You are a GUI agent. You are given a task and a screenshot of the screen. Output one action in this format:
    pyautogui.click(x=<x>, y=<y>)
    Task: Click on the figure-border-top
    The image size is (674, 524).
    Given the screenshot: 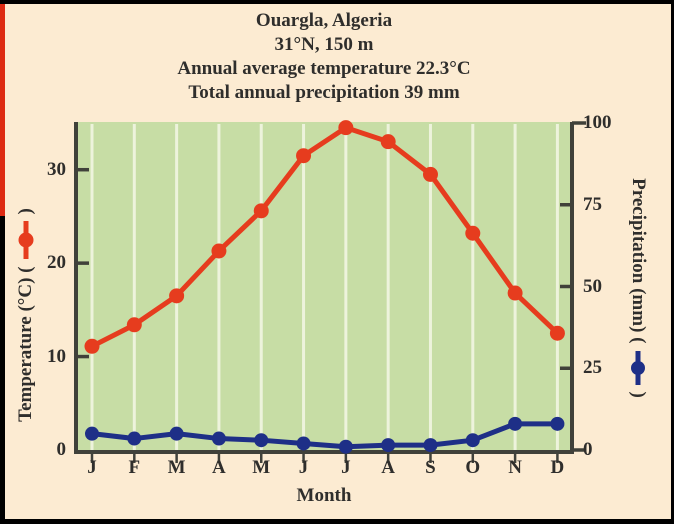 What is the action you would take?
    pyautogui.click(x=337, y=2)
    